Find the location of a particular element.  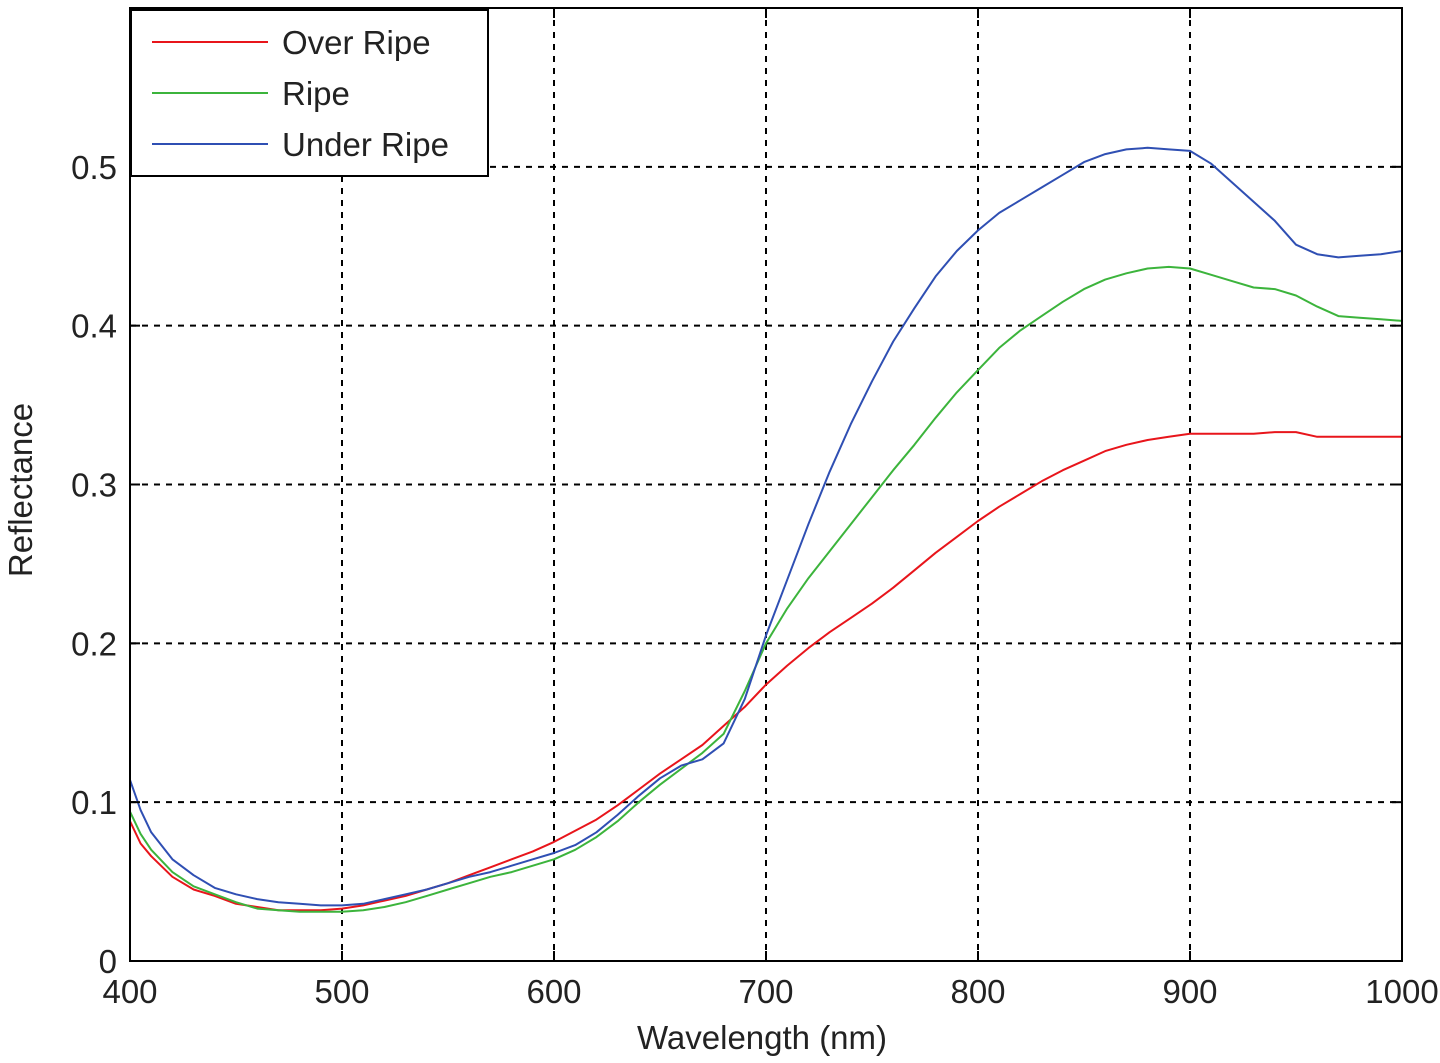

legend-entry-over-ripe: Over Ripe is located at coordinates (291, 42).